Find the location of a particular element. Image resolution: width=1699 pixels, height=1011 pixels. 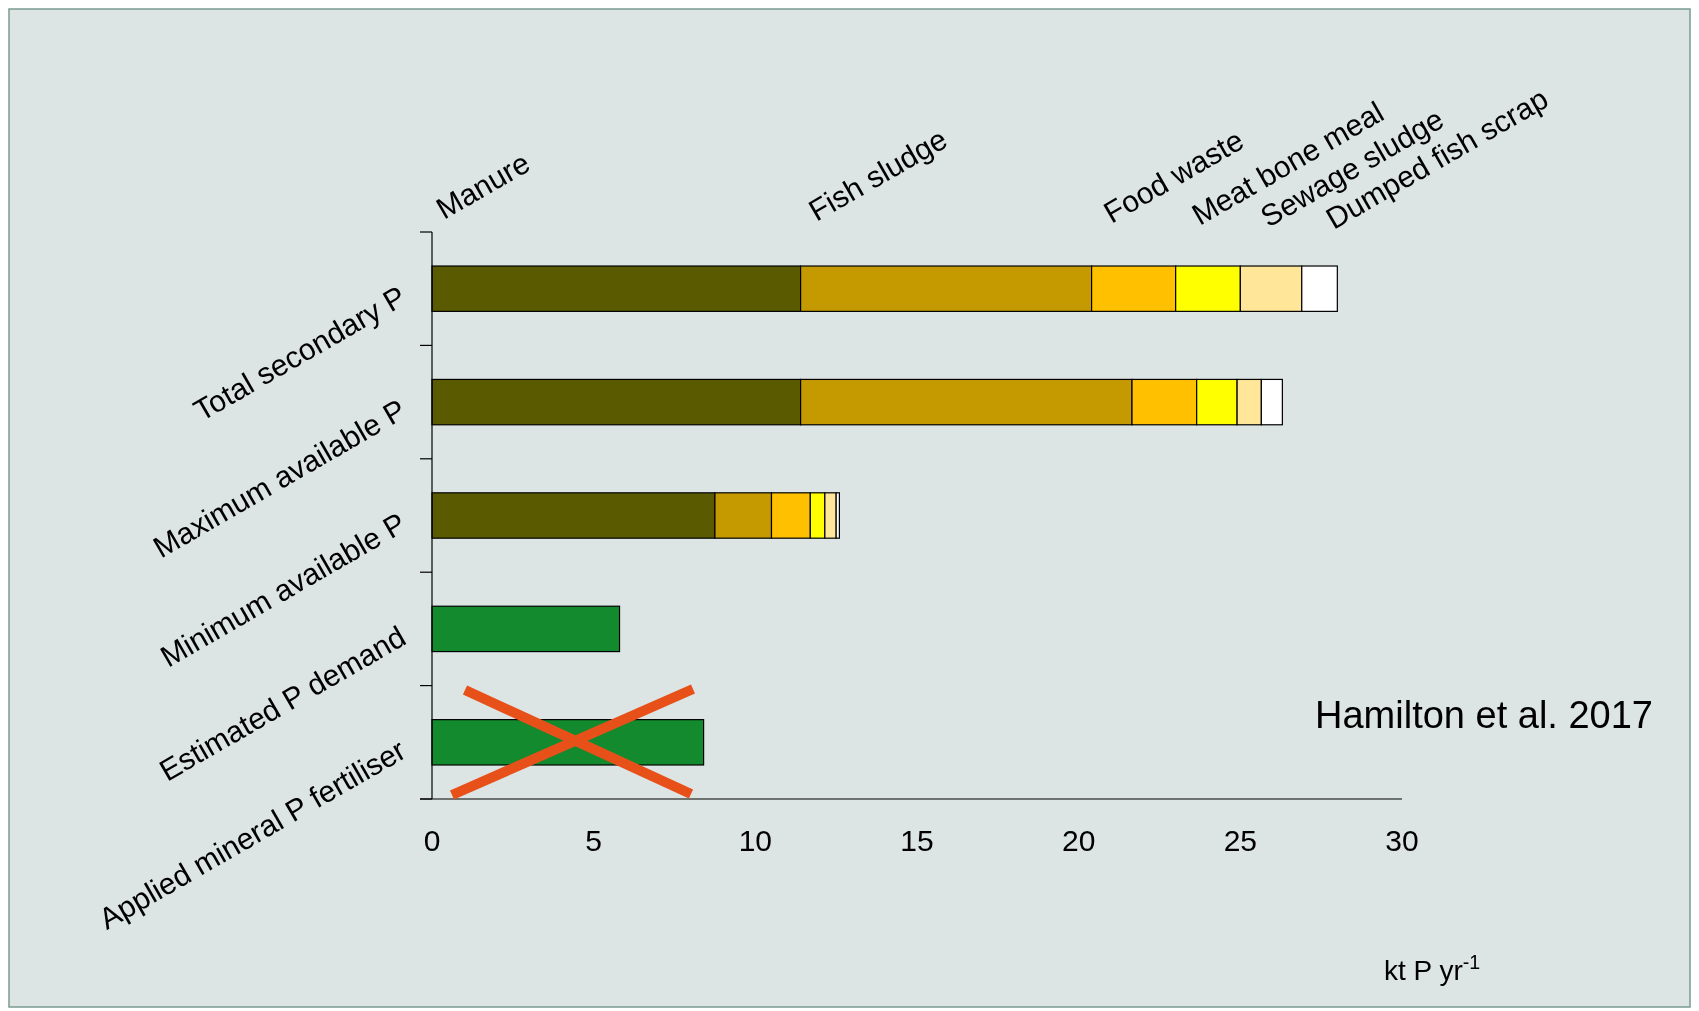

annotation: Hamilton et al. 2017 is located at coordinates (1484, 715).